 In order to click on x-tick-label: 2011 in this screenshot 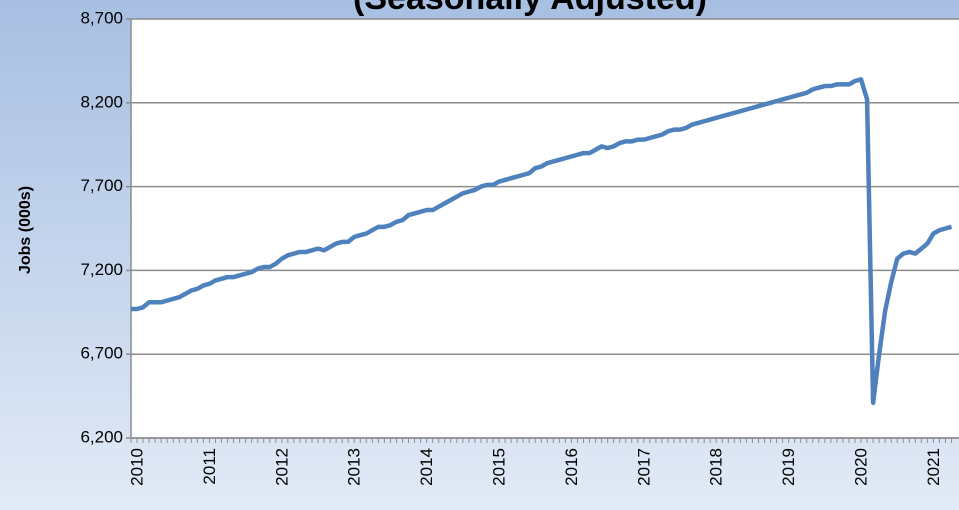, I will do `click(209, 466)`.